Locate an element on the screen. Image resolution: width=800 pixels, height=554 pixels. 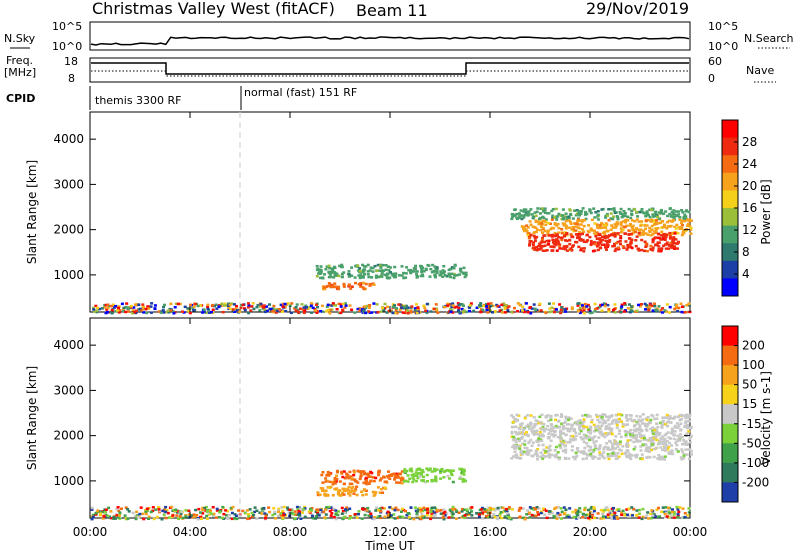
y-tick-label: 3000 is located at coordinates (68, 184).